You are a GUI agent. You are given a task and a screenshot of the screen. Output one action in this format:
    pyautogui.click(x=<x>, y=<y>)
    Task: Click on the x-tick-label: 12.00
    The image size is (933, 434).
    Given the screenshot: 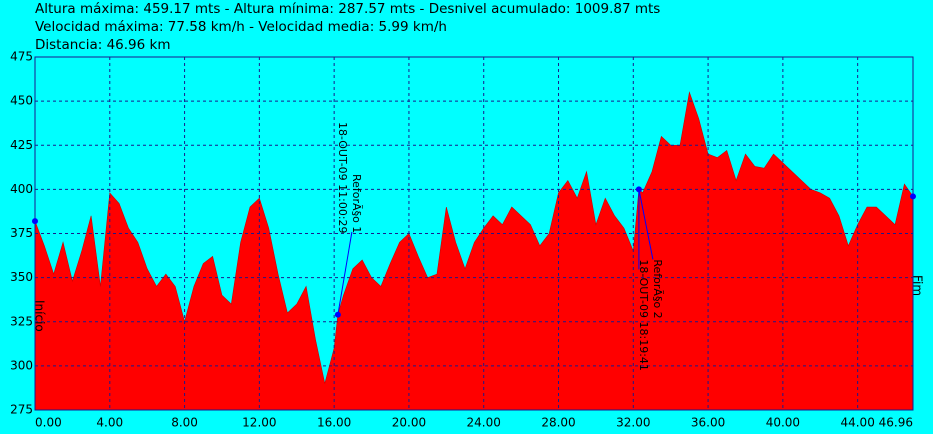 What is the action you would take?
    pyautogui.click(x=259, y=423)
    